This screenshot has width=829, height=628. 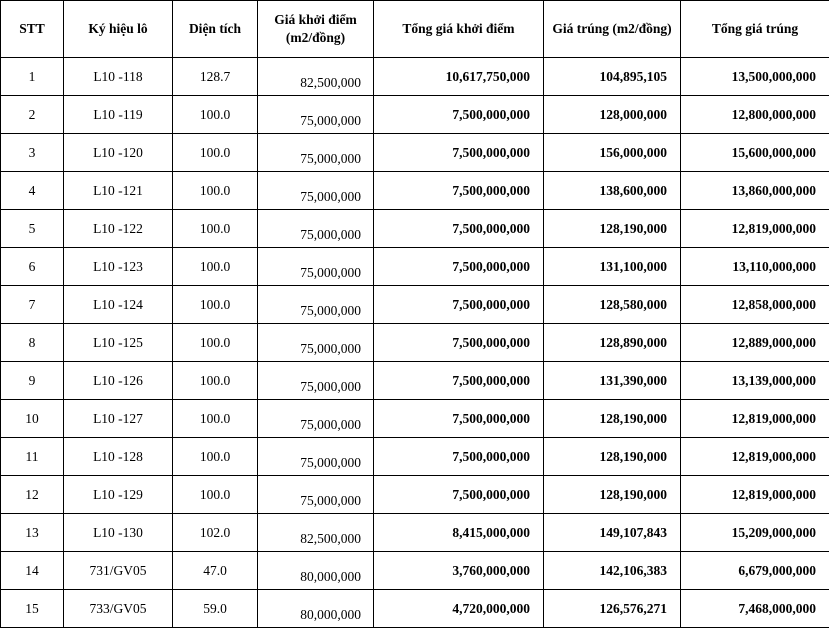 I want to click on table-cell: L10 -122, so click(x=118, y=228).